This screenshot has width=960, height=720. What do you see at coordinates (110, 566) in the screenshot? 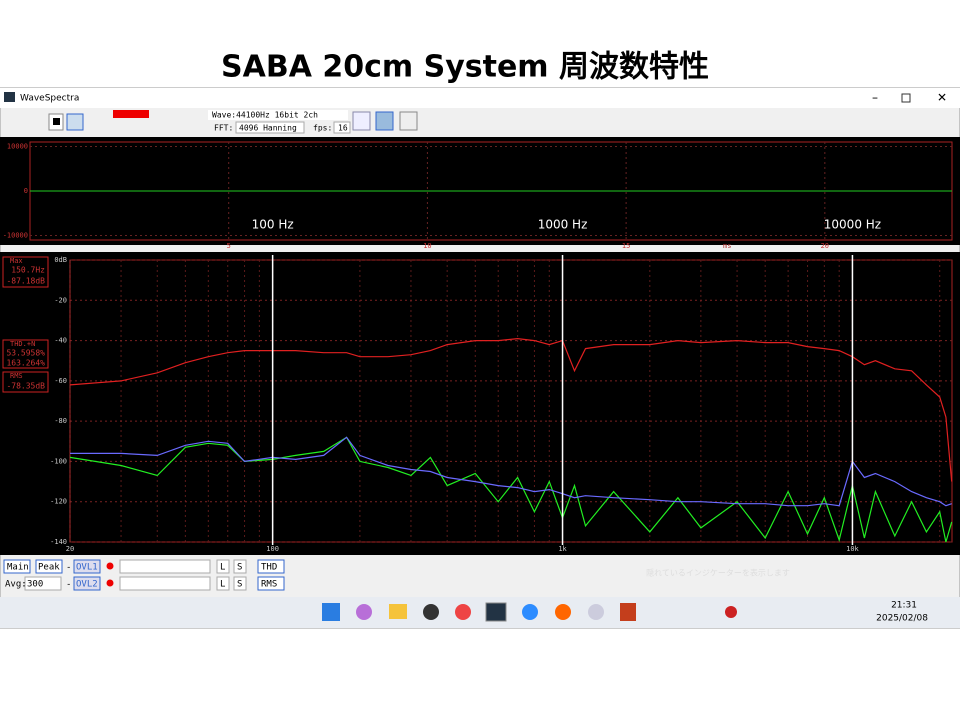
I see `ovl1-led` at bounding box center [110, 566].